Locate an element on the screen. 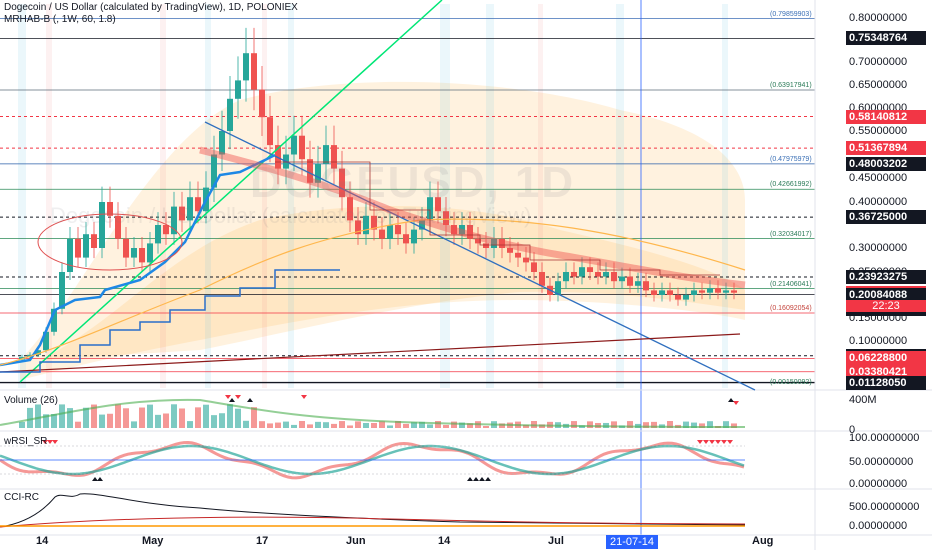 This screenshot has height=550, width=932. time-label-14-jun: 14 is located at coordinates (444, 541).